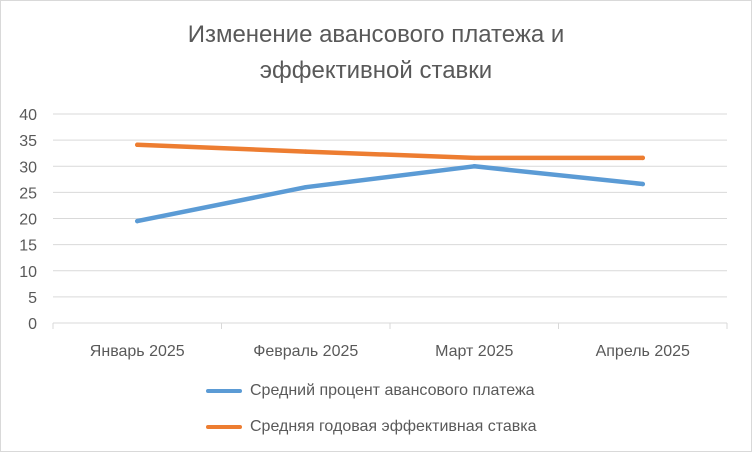 This screenshot has height=452, width=752. I want to click on legend-label: Средний процент авансового платежа, so click(392, 390).